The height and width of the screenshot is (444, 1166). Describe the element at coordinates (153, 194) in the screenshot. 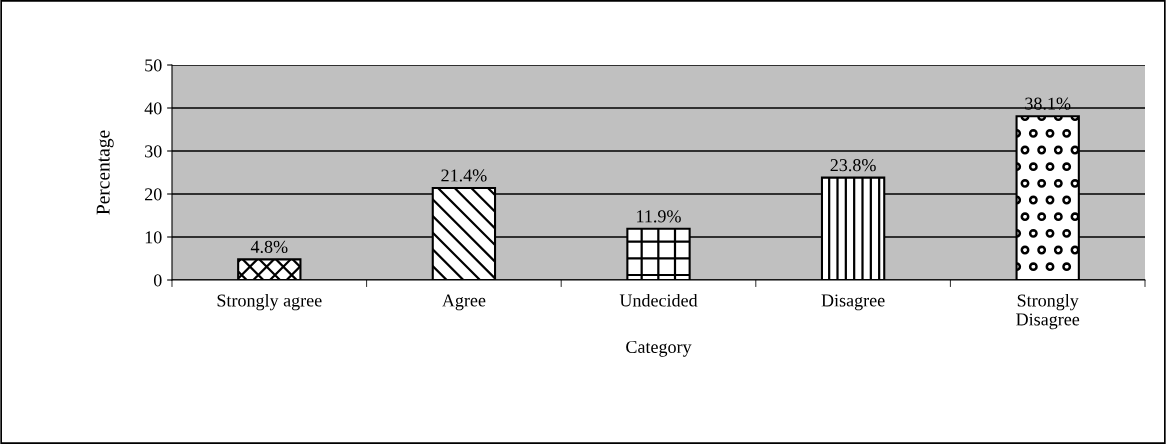

I see `y-tick-label: 20` at that location.